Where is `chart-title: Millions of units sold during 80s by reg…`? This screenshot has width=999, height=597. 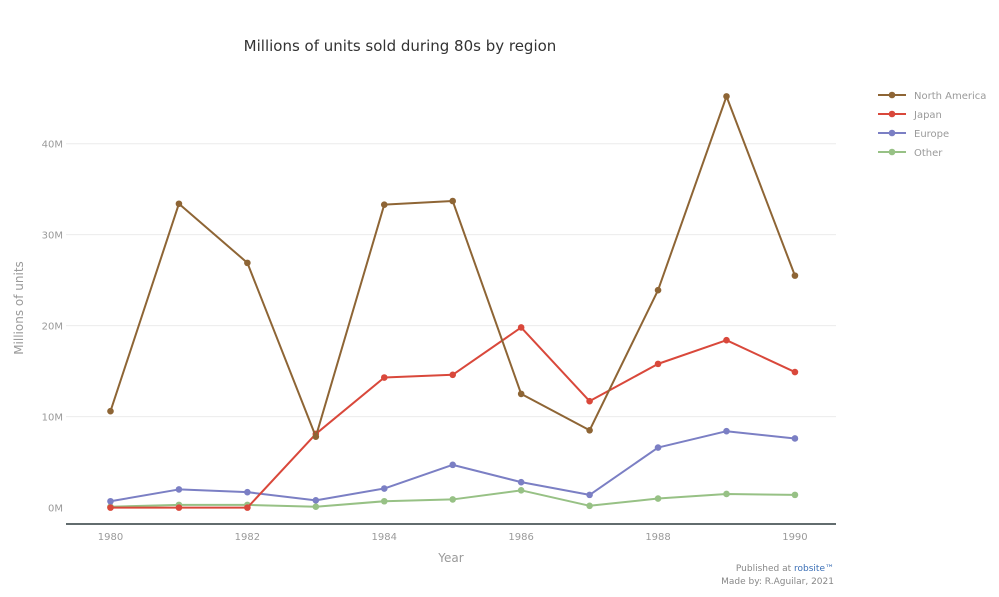 chart-title: Millions of units sold during 80s by reg… is located at coordinates (400, 46).